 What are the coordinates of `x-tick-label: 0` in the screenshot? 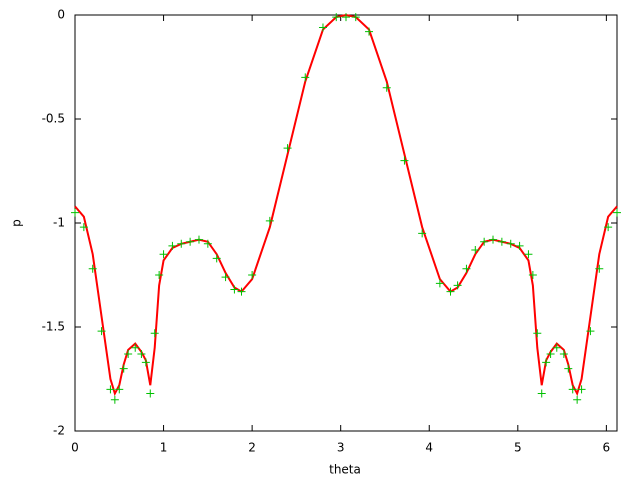 It's located at (75, 448).